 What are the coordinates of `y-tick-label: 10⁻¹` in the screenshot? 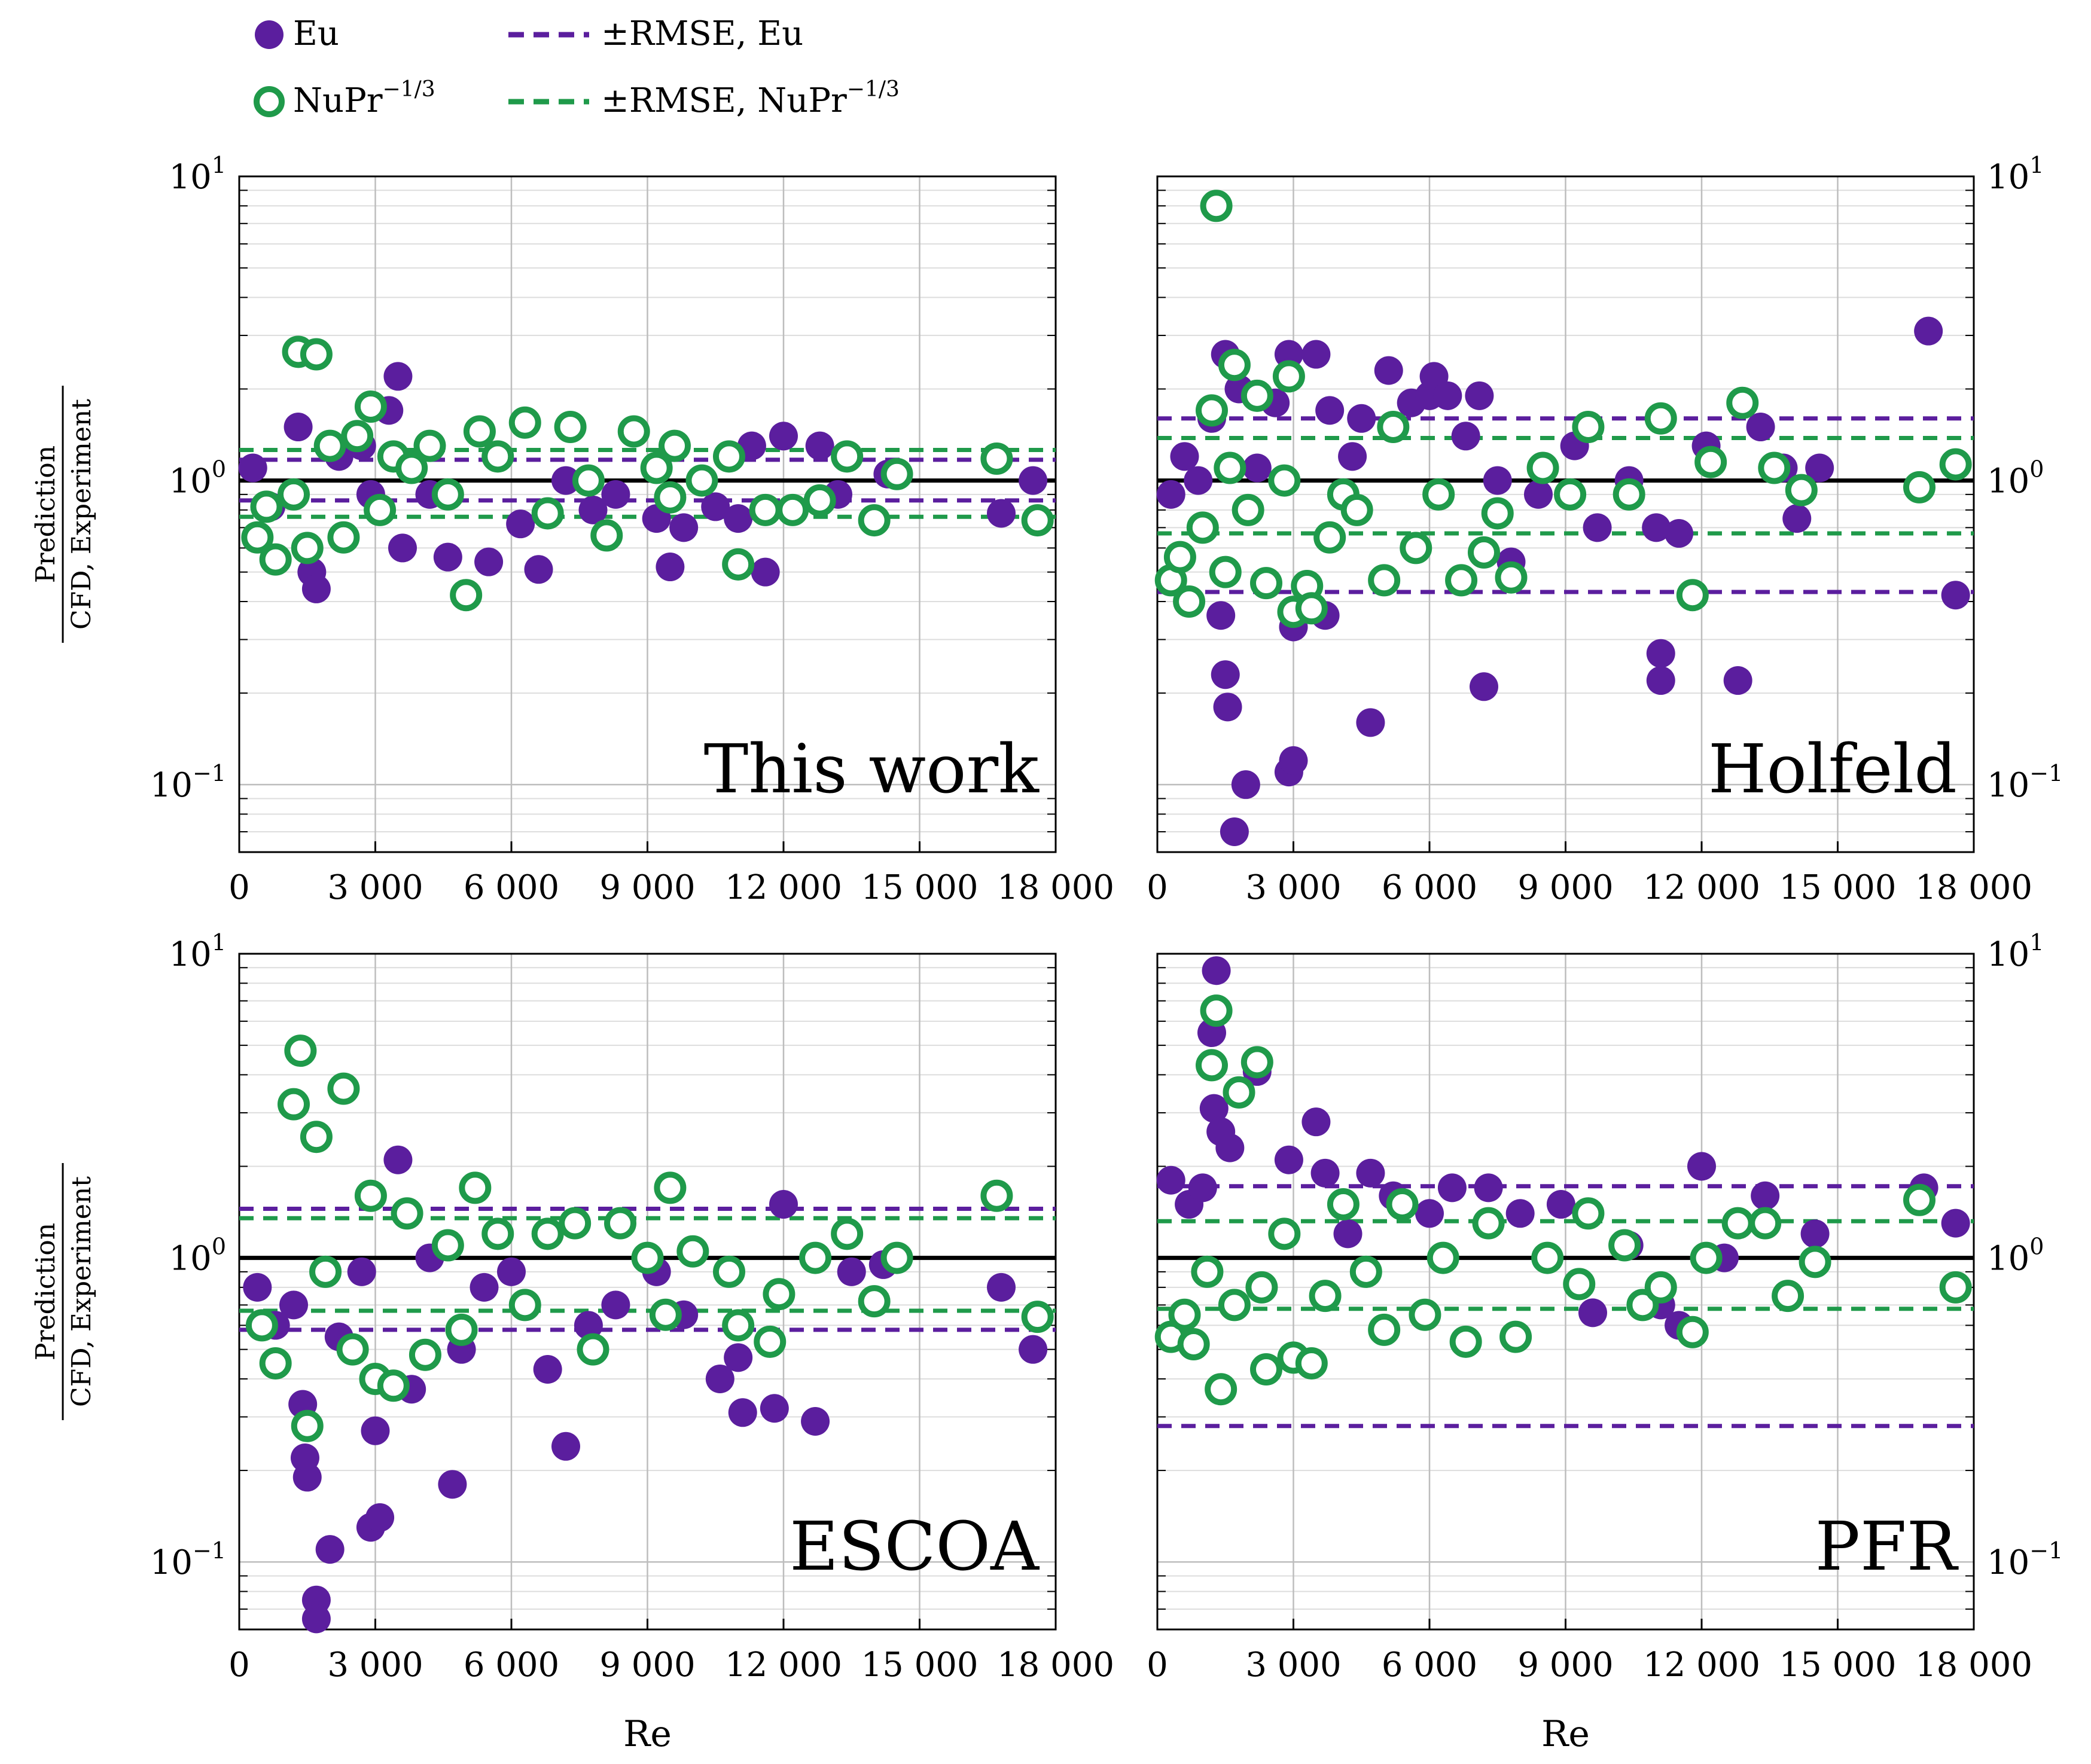 It's located at (188, 1559).